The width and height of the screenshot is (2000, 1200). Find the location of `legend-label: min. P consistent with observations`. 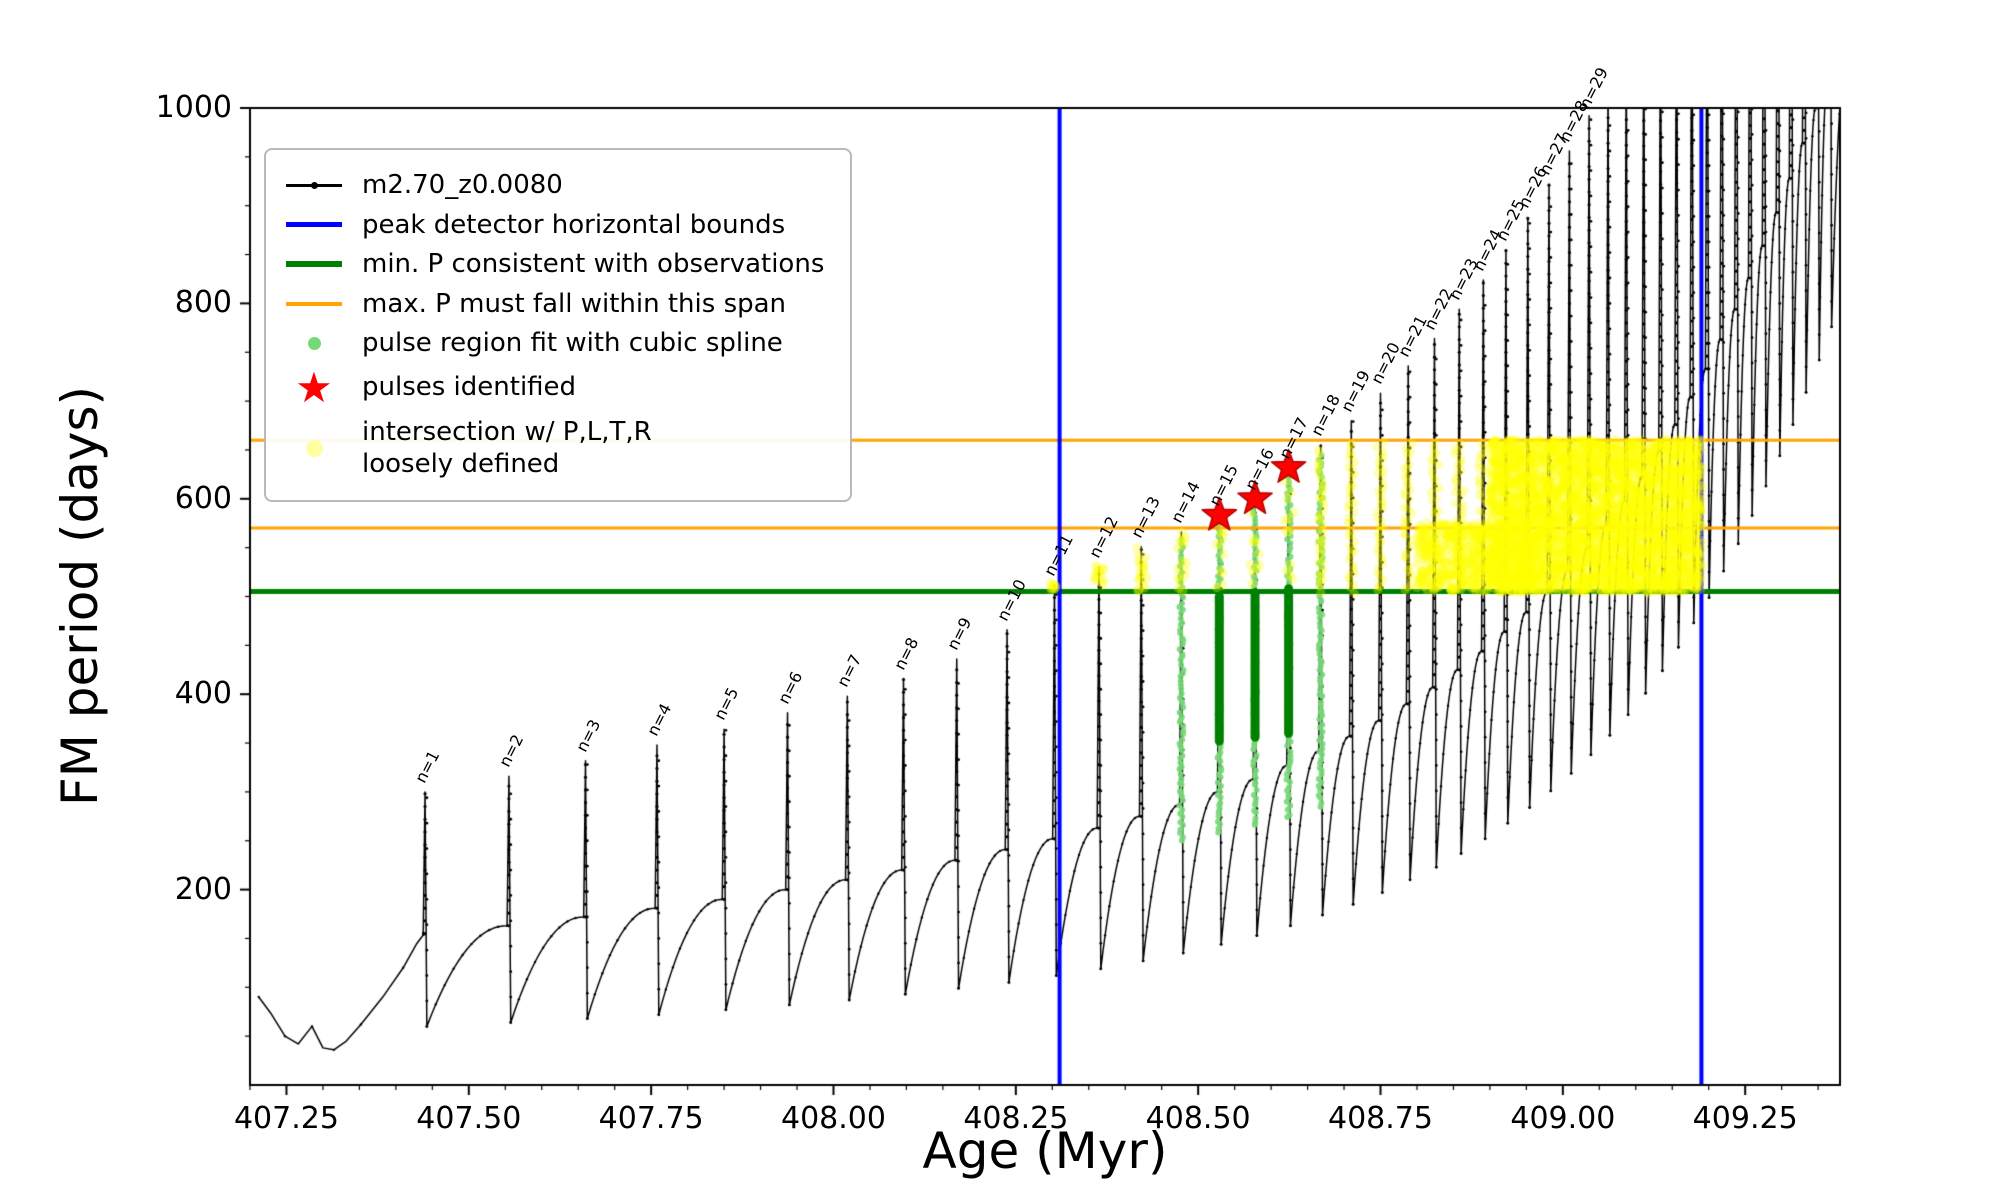

legend-label: min. P consistent with observations is located at coordinates (593, 264).